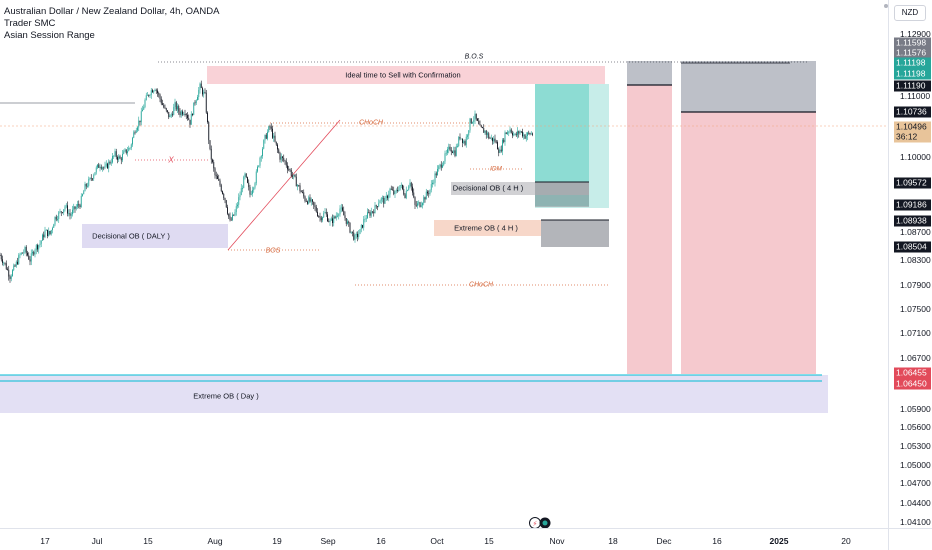  Describe the element at coordinates (474, 57) in the screenshot. I see `bos-top-label: B.O.S` at that location.